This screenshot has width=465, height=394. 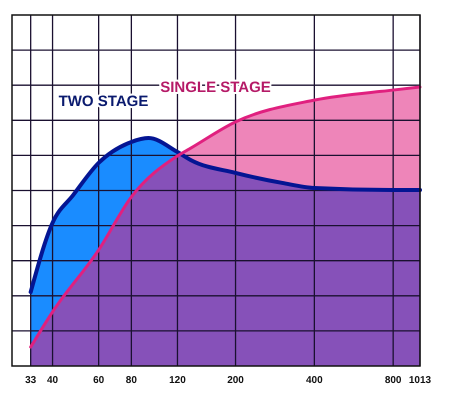 I want to click on x-tick-label: 60, so click(x=99, y=380).